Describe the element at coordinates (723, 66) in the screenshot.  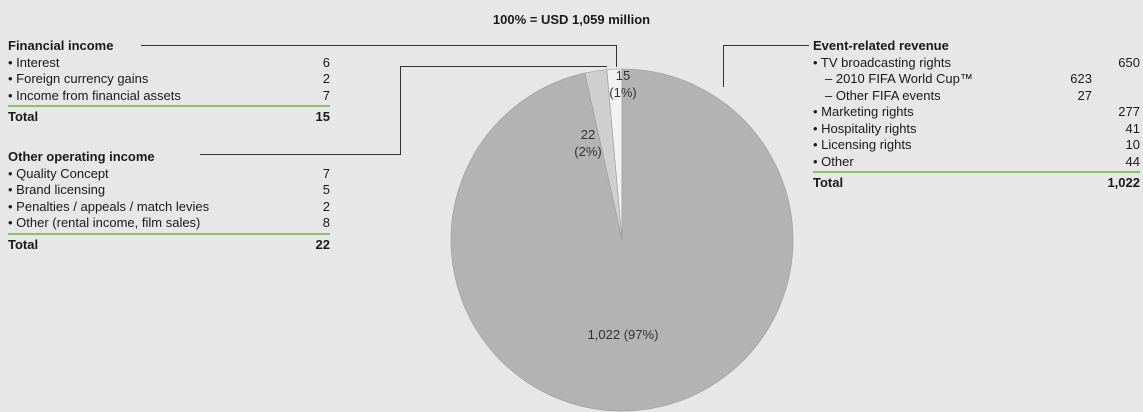
I see `leader-line-event-v` at that location.